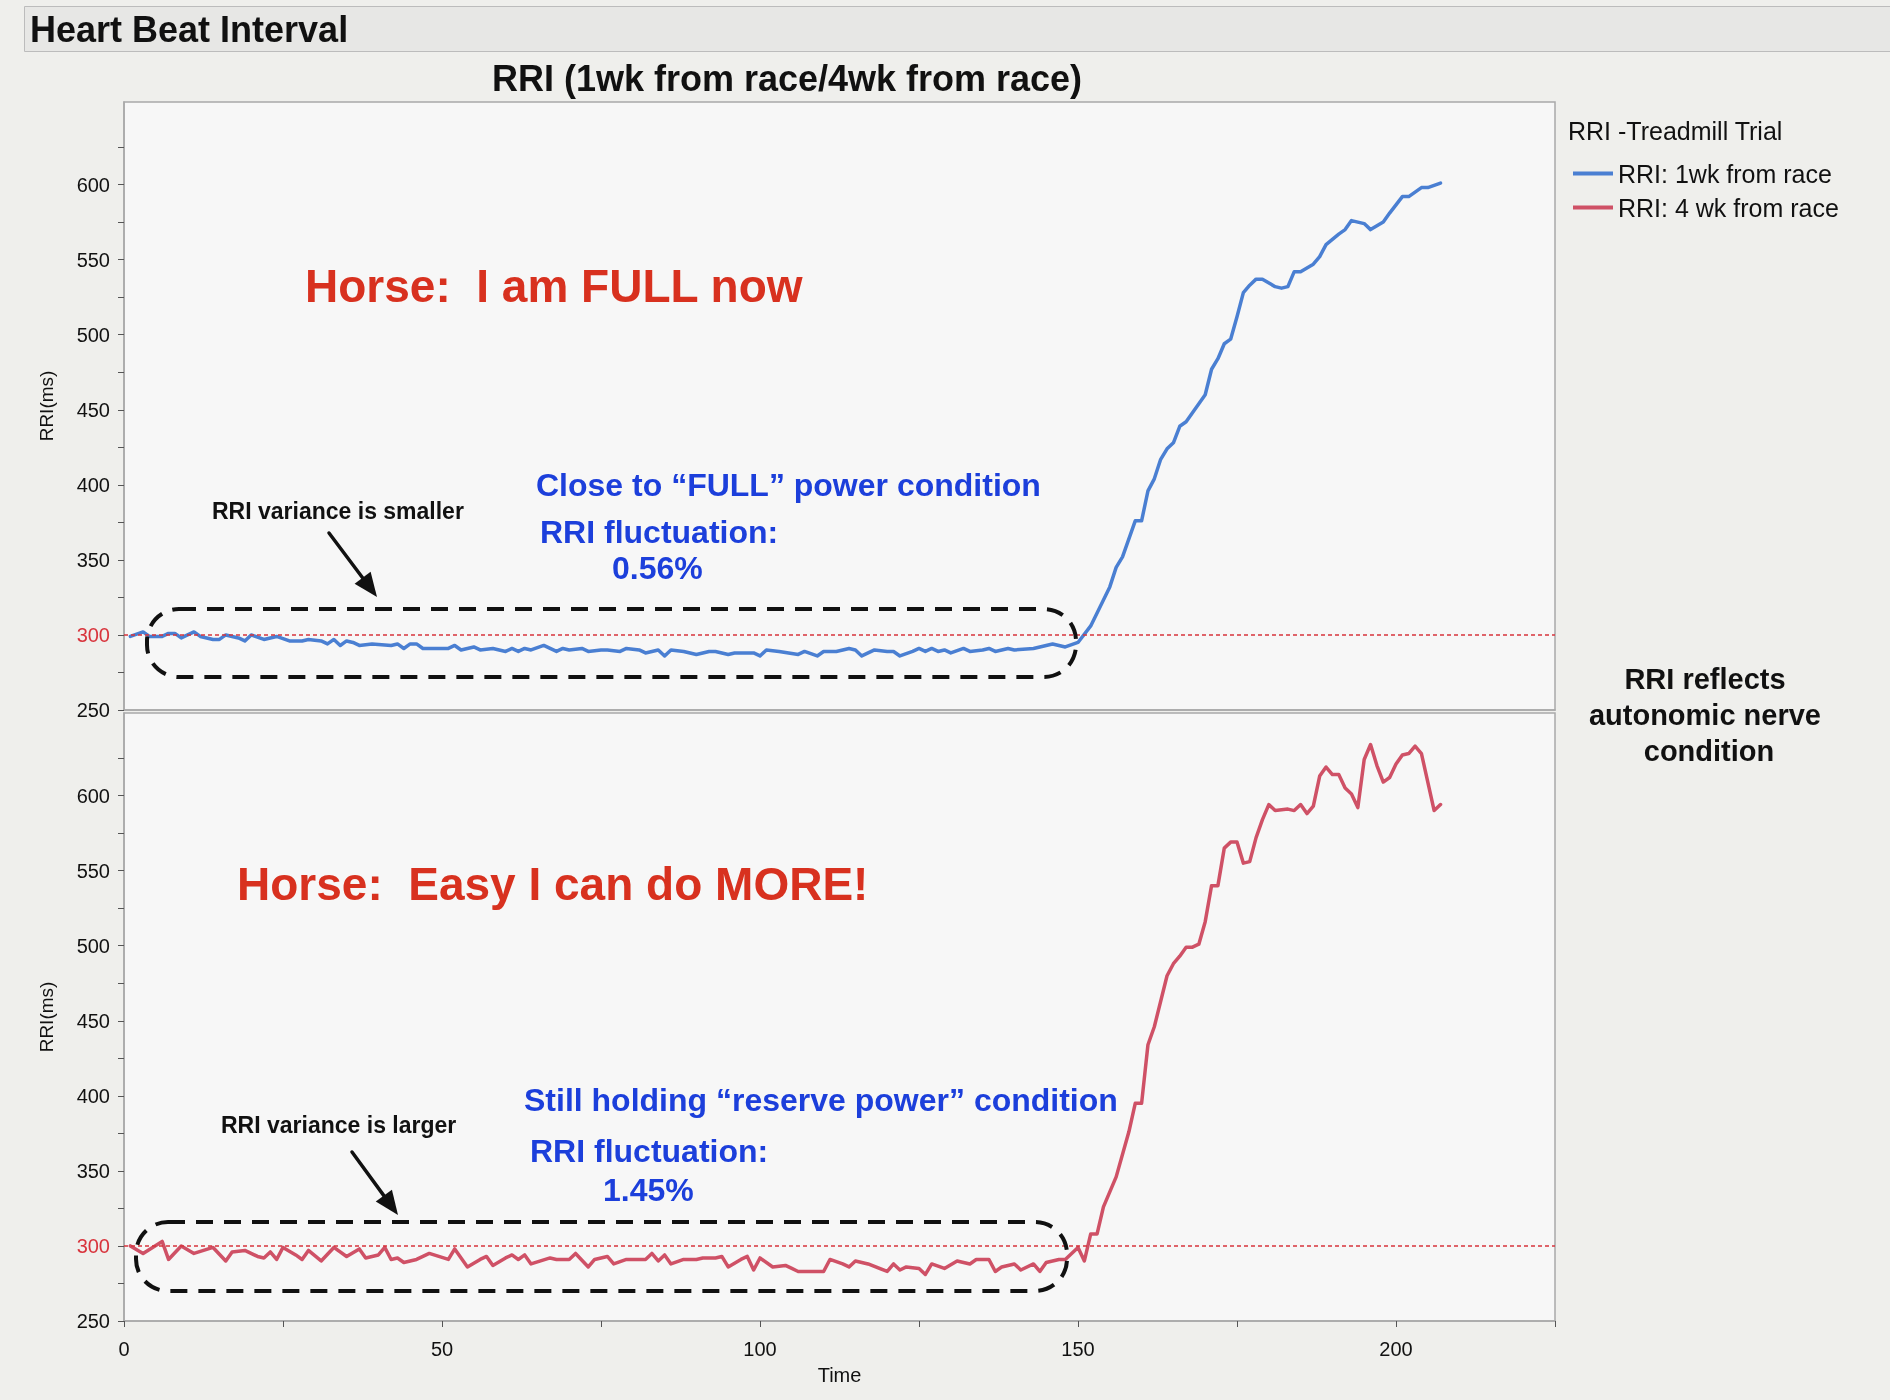 This screenshot has height=1400, width=1890. What do you see at coordinates (339, 1125) in the screenshot?
I see `annotation: RRI variance is larger` at bounding box center [339, 1125].